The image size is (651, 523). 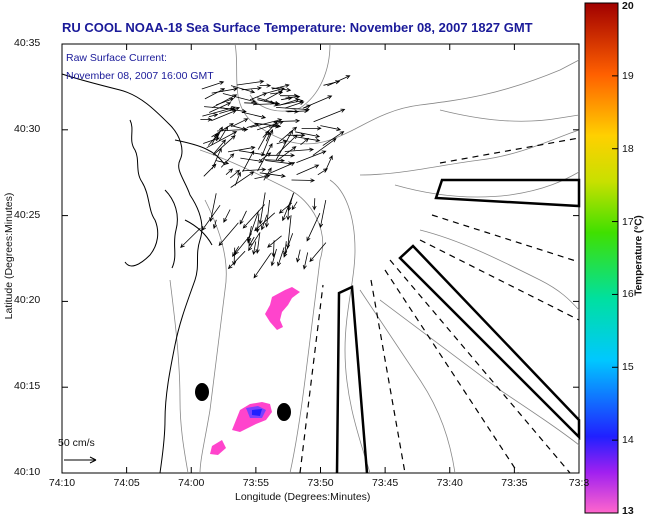 What do you see at coordinates (385, 483) in the screenshot?
I see `x-tick-label: 73:45` at bounding box center [385, 483].